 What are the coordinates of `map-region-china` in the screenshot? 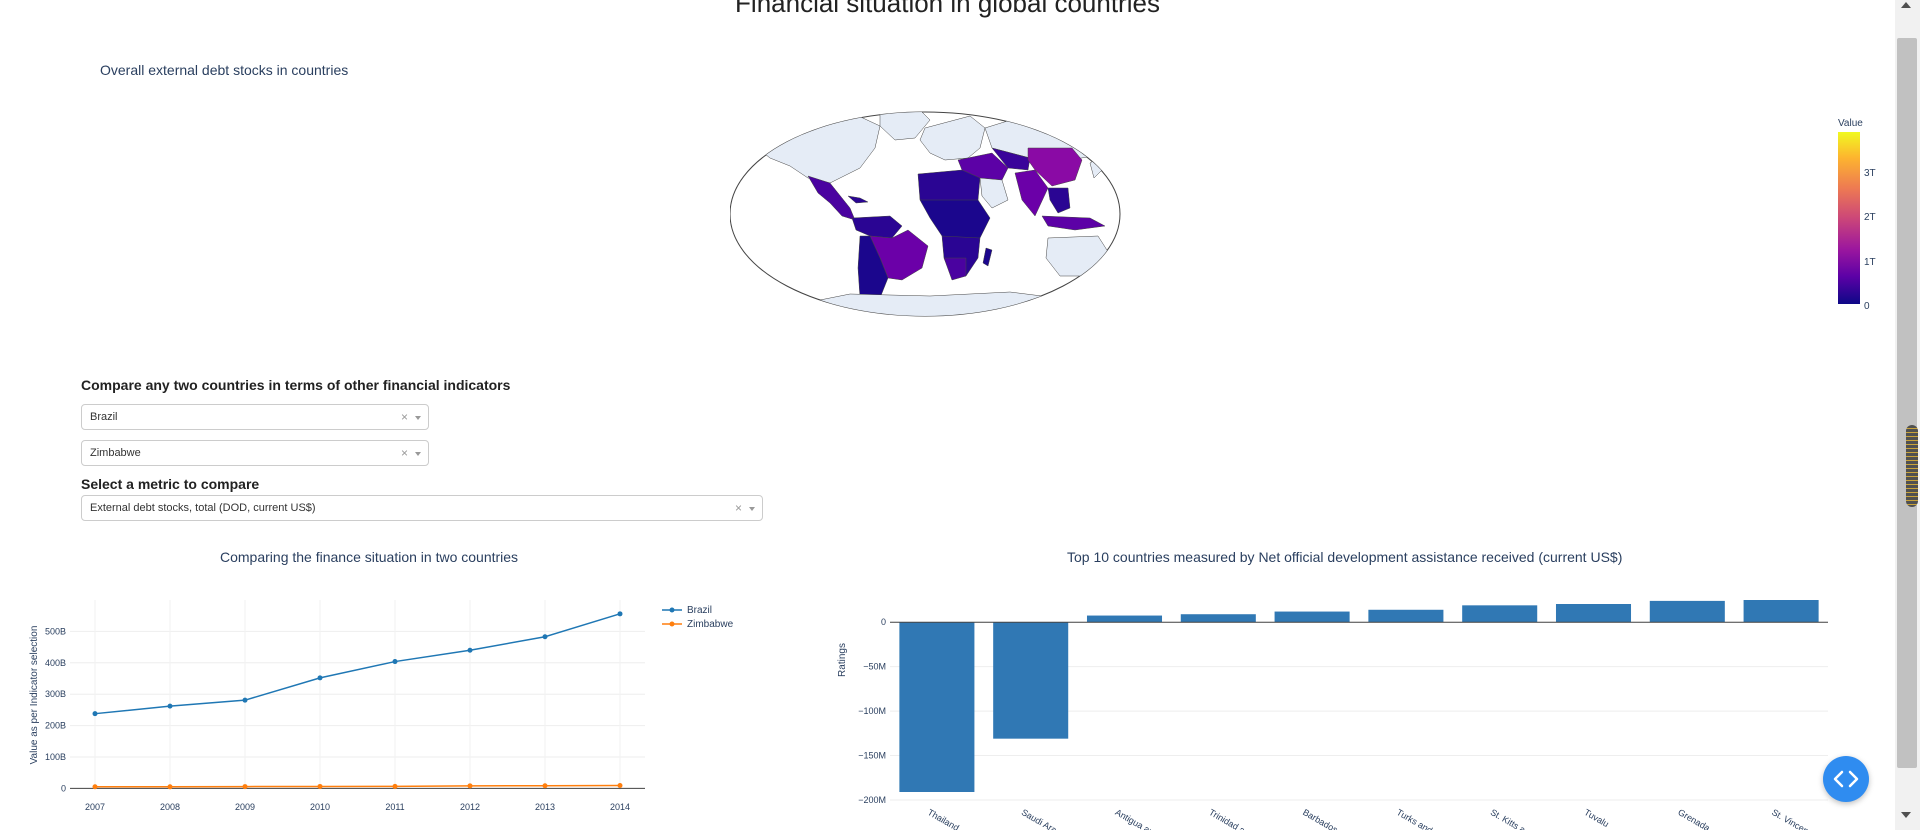 It's located at (1055, 167).